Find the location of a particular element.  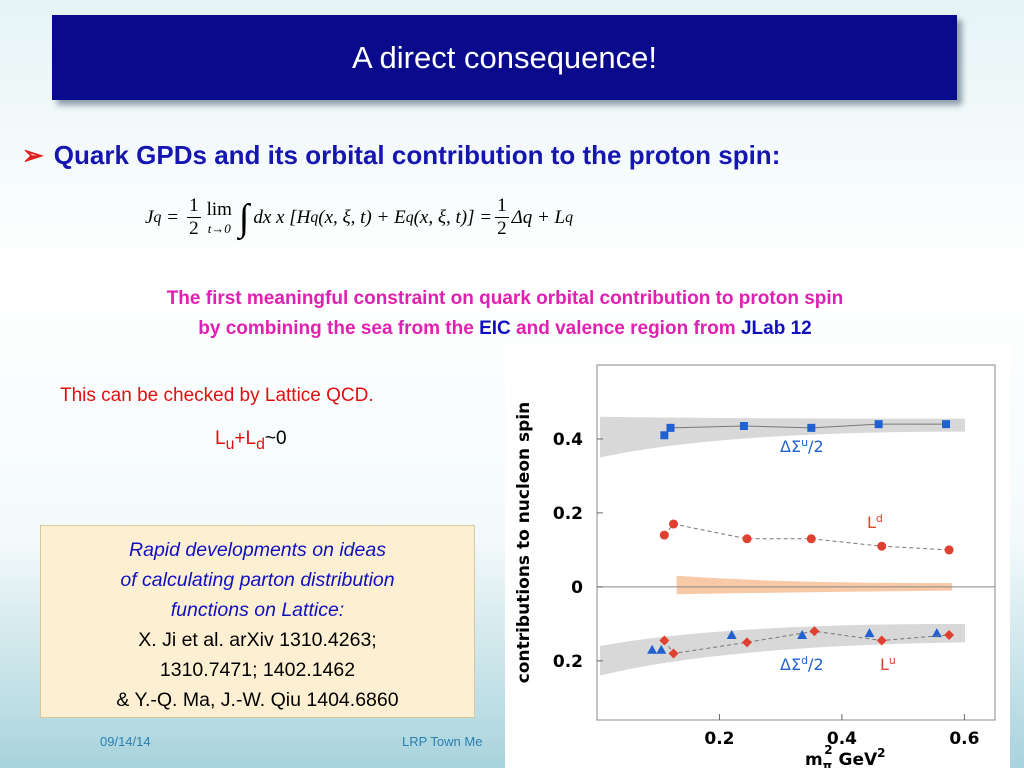

series-label: Ld is located at coordinates (875, 522).